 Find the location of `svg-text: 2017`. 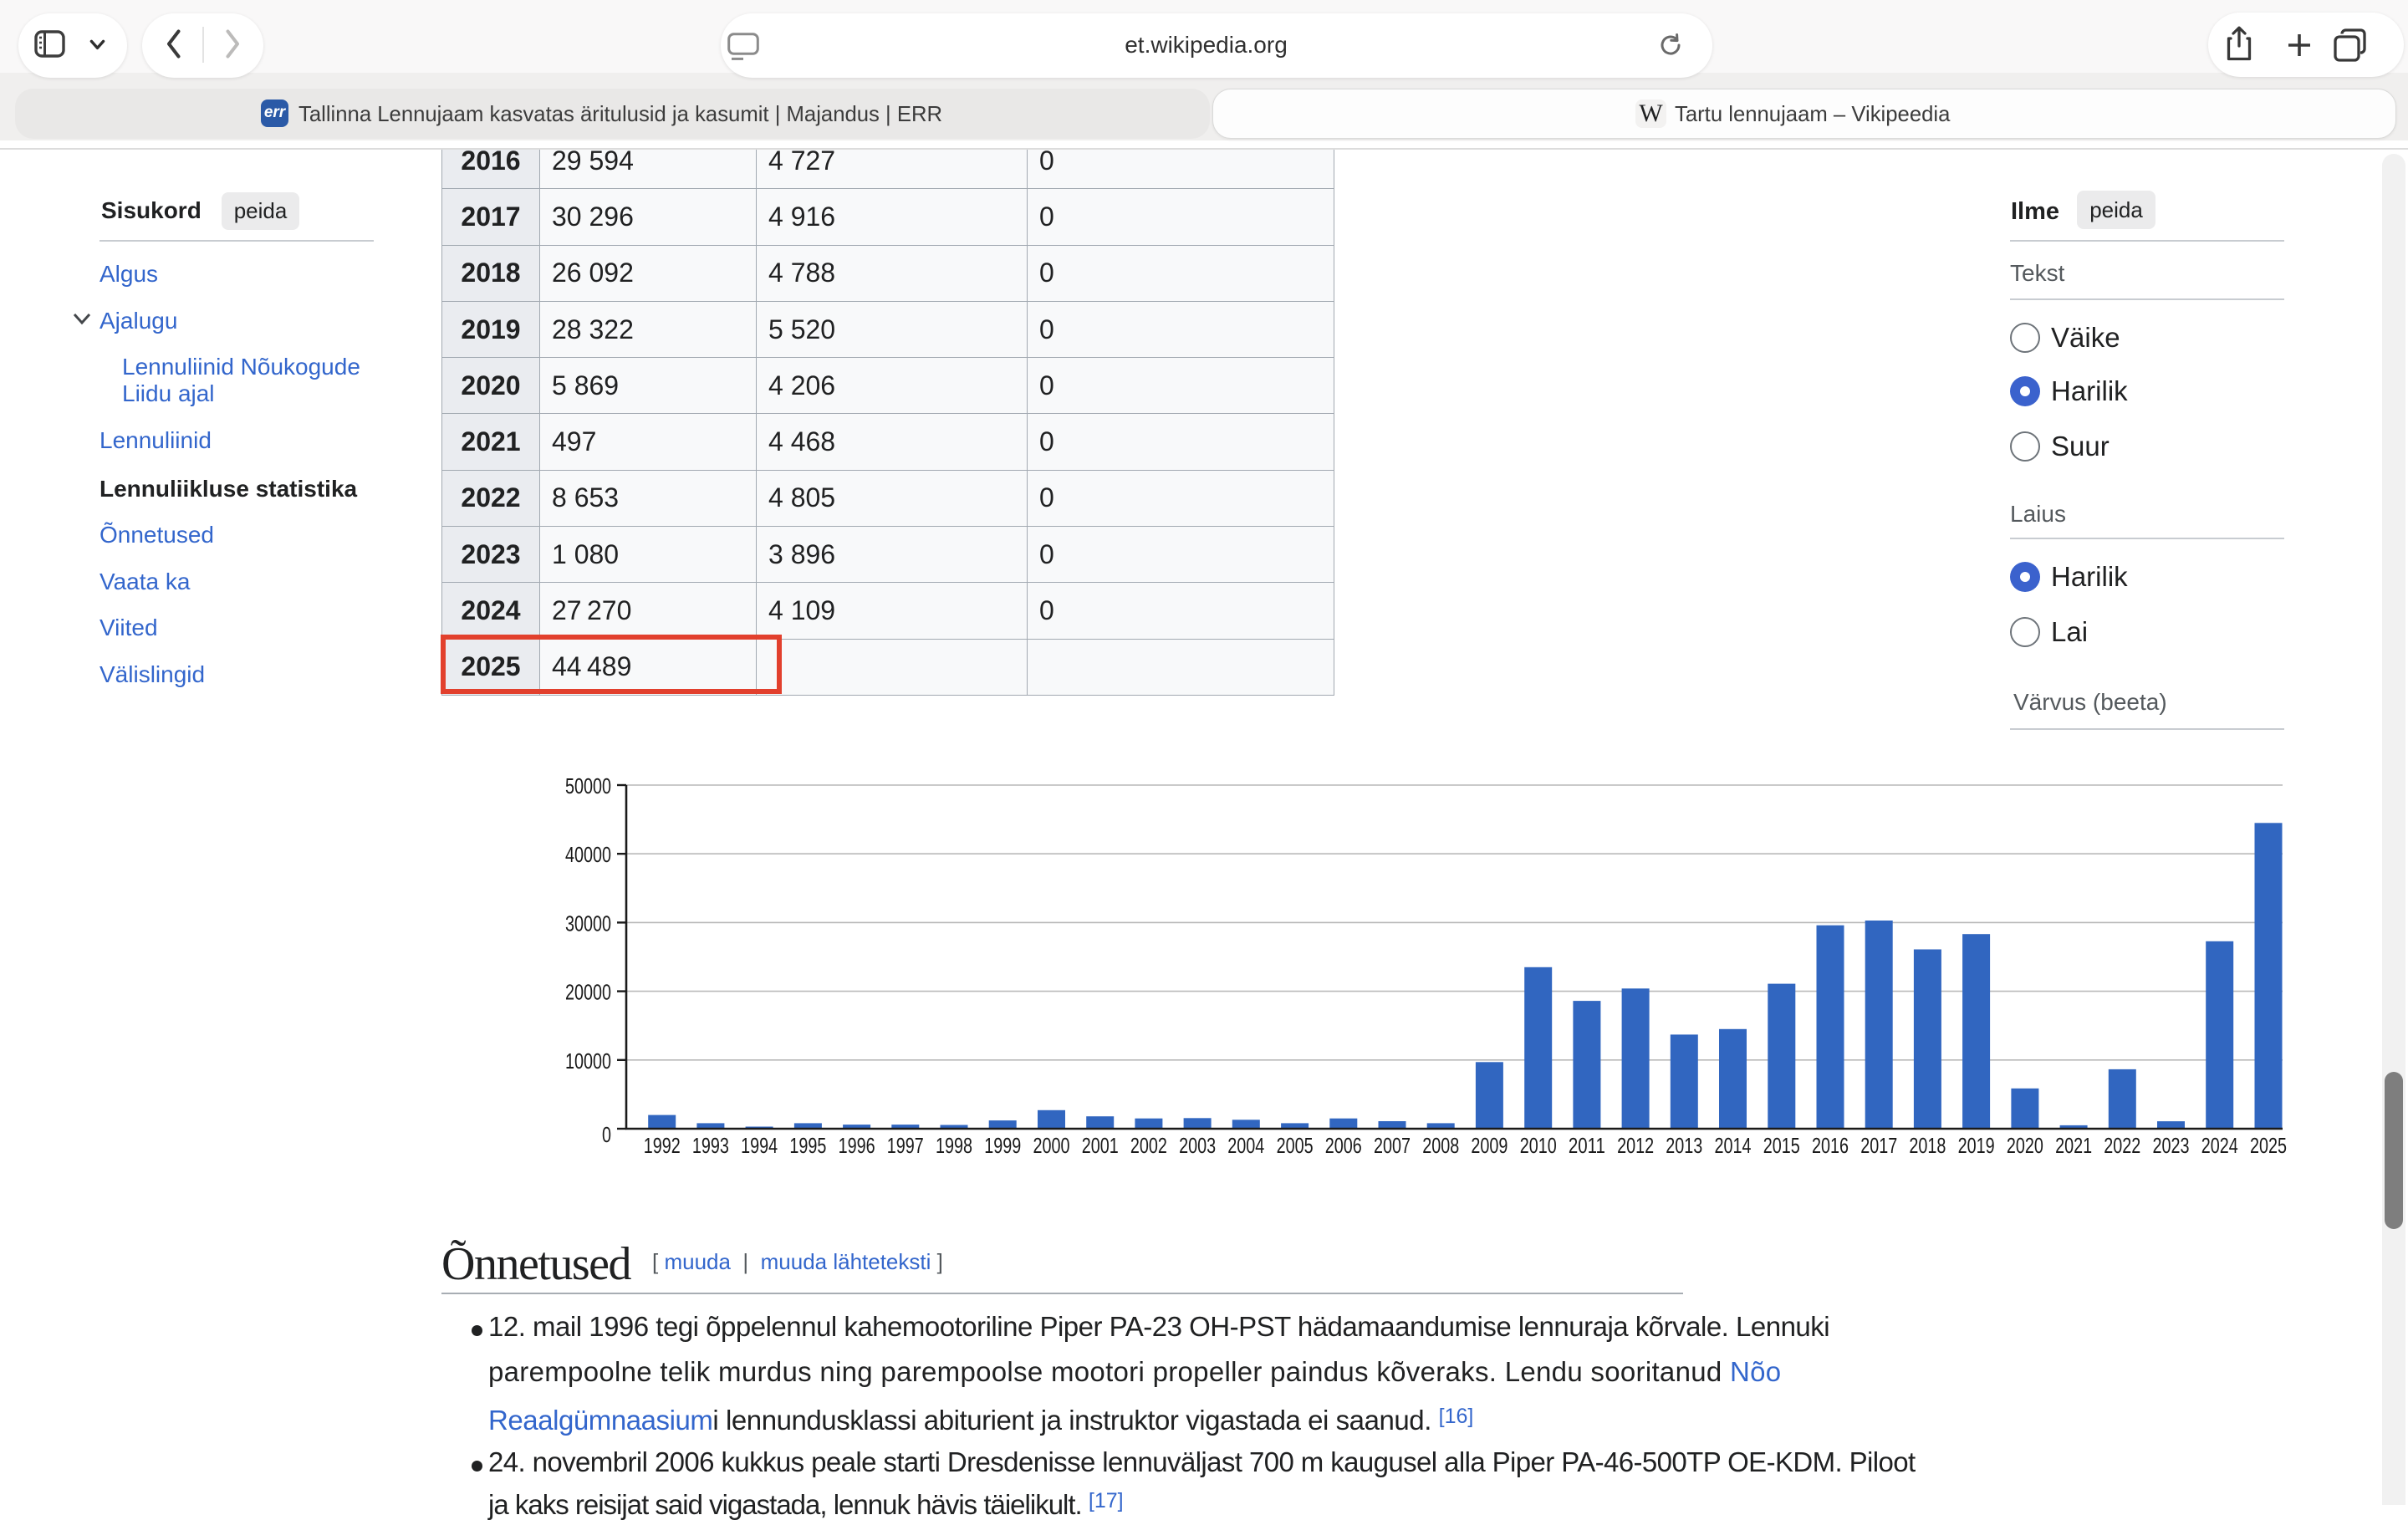

svg-text: 2017 is located at coordinates (1879, 1146).